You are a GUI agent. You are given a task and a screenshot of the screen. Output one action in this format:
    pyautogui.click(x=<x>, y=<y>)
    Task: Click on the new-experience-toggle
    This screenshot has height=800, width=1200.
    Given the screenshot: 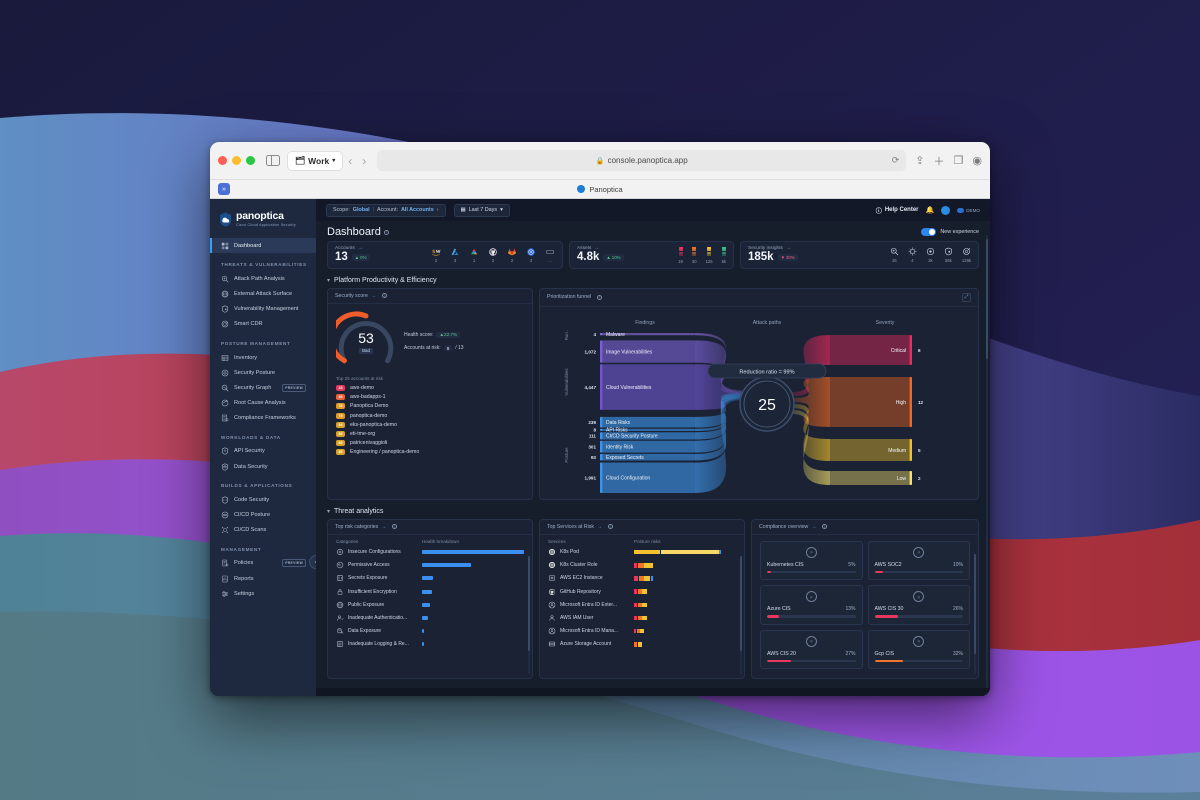 What is the action you would take?
    pyautogui.click(x=929, y=232)
    